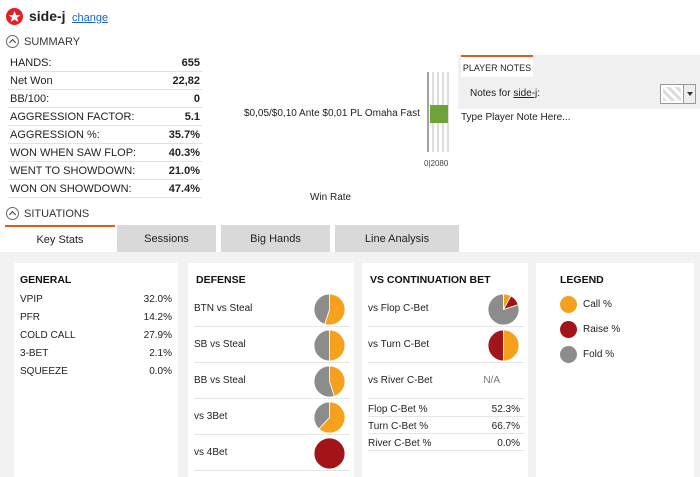 The width and height of the screenshot is (700, 477). What do you see at coordinates (72, 116) in the screenshot?
I see `summary-label: AGGRESSION FACTOR:` at bounding box center [72, 116].